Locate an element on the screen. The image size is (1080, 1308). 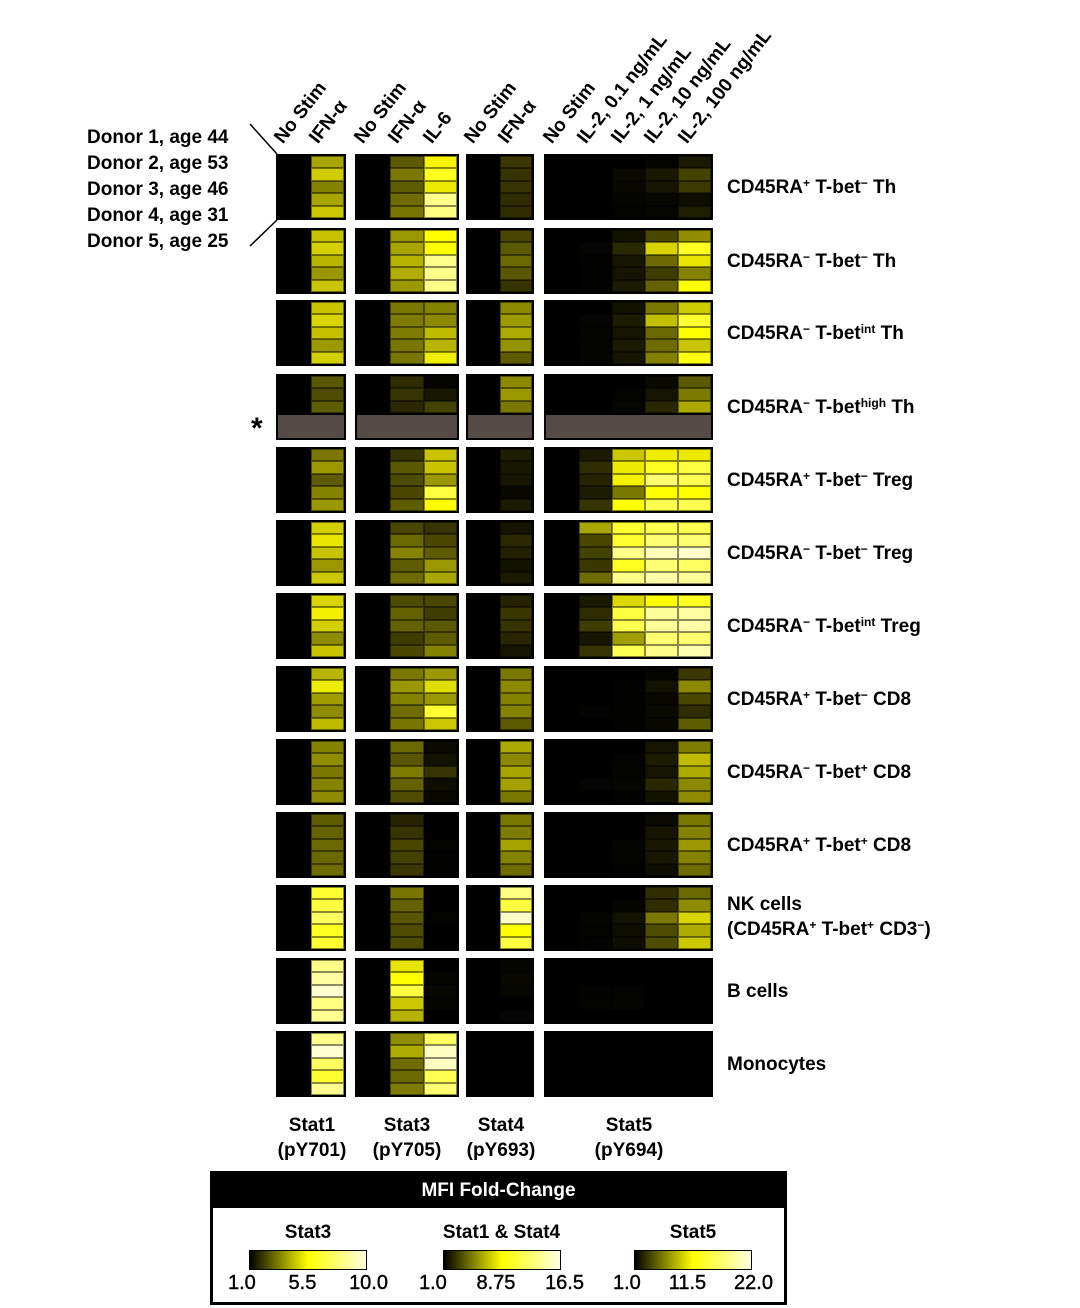
row-label: B cells is located at coordinates (758, 991).